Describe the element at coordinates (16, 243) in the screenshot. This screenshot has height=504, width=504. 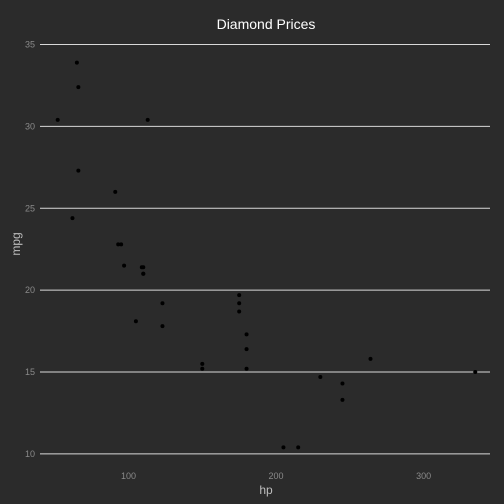
I see `y-axis-label: mpg` at that location.